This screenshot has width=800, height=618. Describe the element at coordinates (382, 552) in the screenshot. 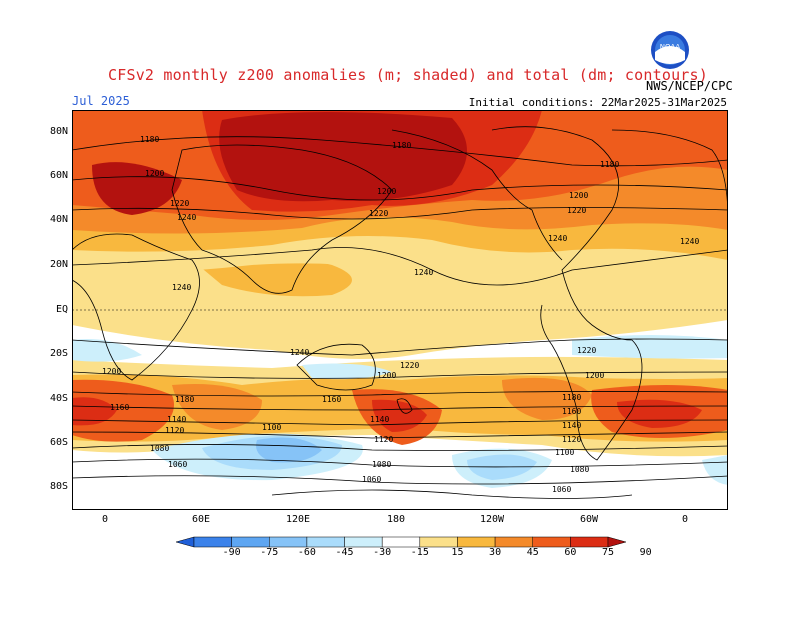

I see `colorbar-tick-label: -30` at that location.